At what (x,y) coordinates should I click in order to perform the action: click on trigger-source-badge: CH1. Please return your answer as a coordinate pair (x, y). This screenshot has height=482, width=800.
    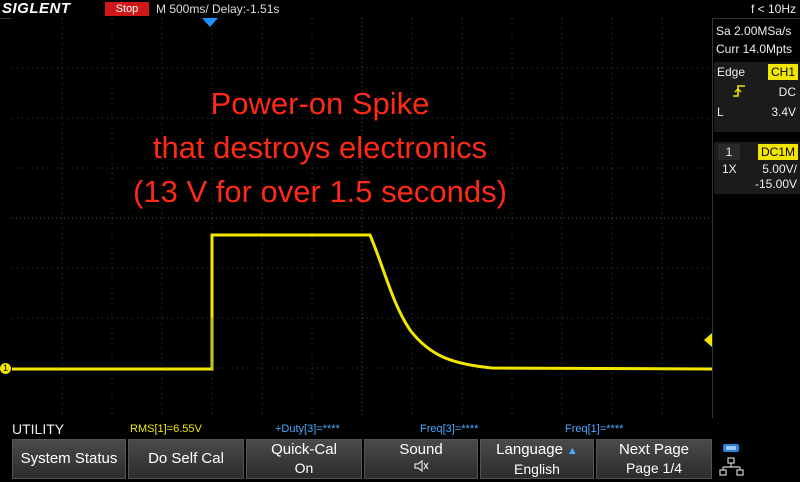
    Looking at the image, I should click on (782, 72).